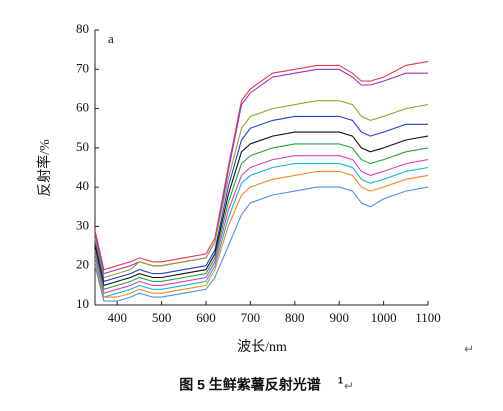 This screenshot has height=411, width=503. What do you see at coordinates (295, 317) in the screenshot?
I see `x-tick-label: 800` at bounding box center [295, 317].